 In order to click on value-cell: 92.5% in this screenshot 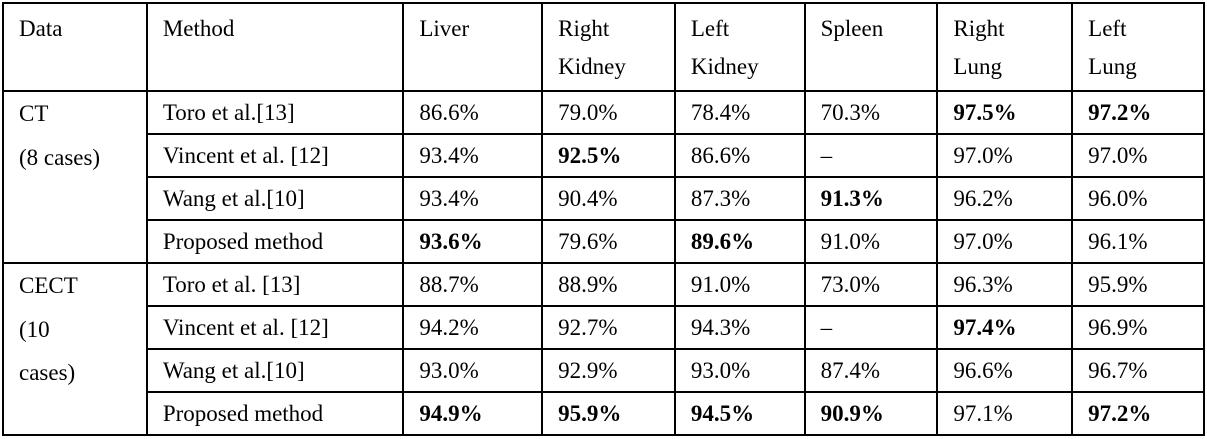, I will do `click(608, 155)`.